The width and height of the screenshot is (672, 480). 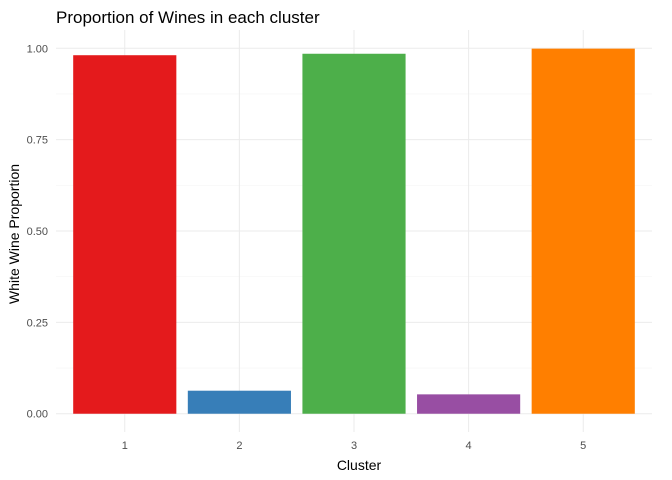 I want to click on x-tick-label: 2, so click(x=239, y=446).